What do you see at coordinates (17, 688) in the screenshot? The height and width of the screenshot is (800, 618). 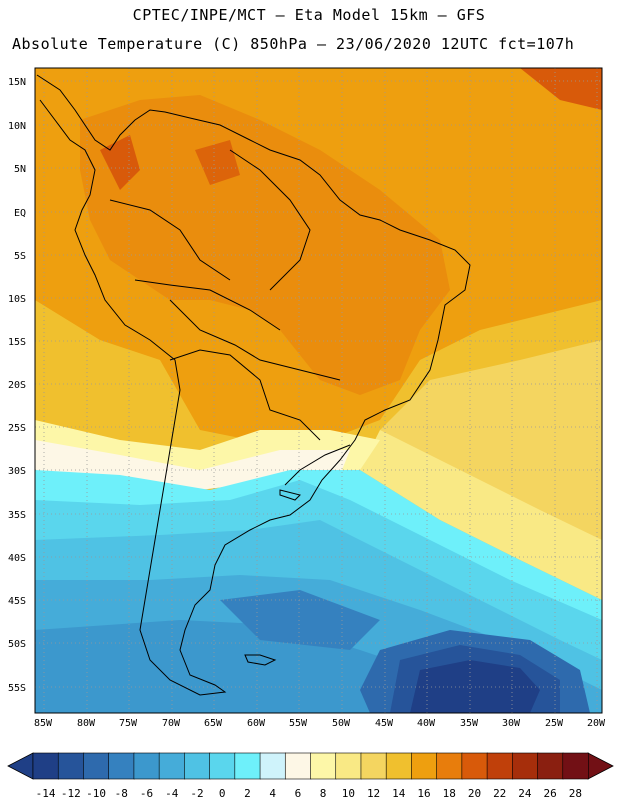 I see `lat-label: 55S` at bounding box center [17, 688].